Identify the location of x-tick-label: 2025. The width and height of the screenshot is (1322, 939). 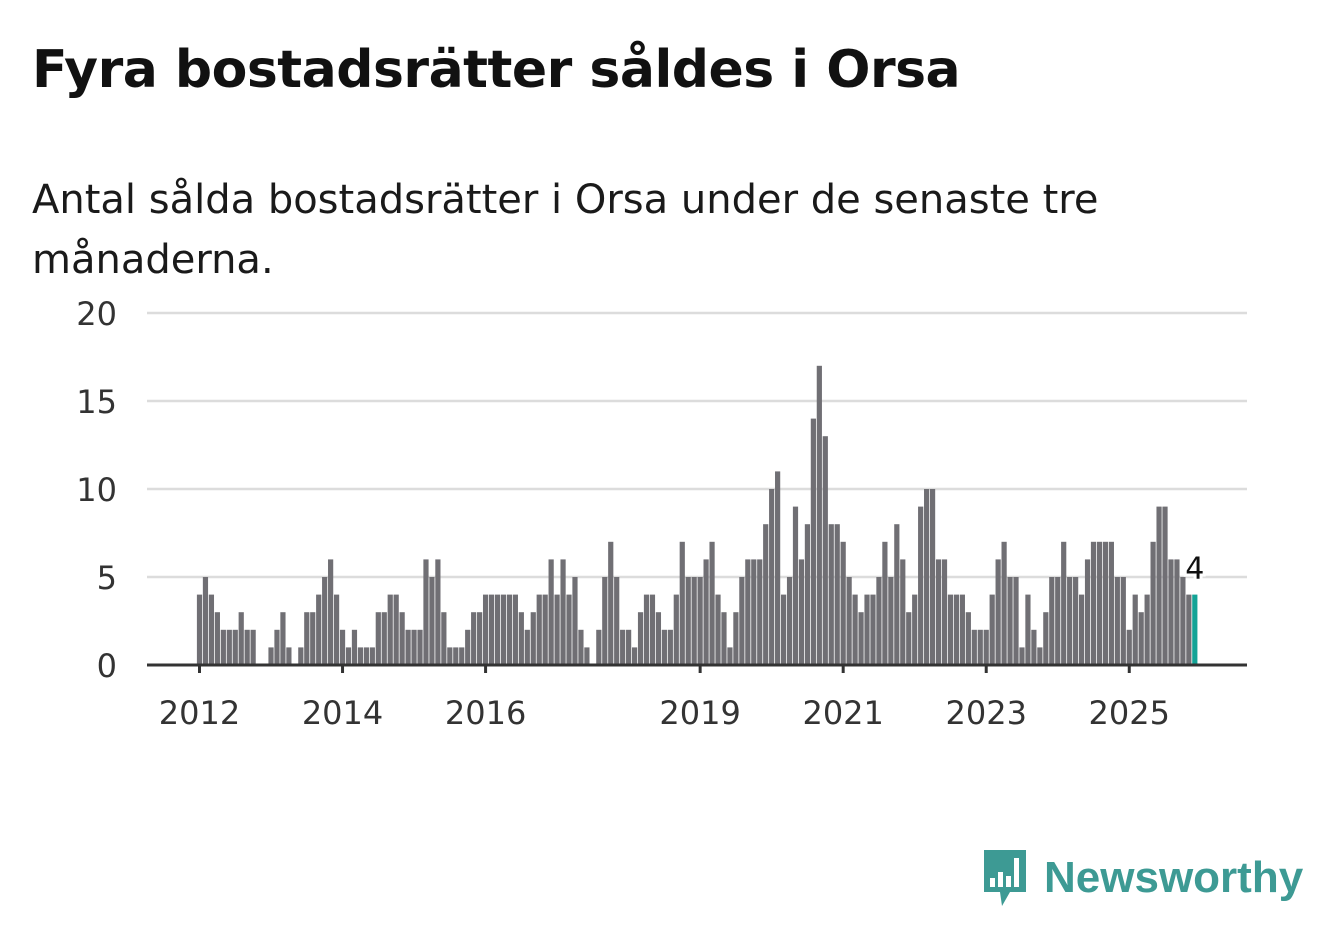
(1129, 713).